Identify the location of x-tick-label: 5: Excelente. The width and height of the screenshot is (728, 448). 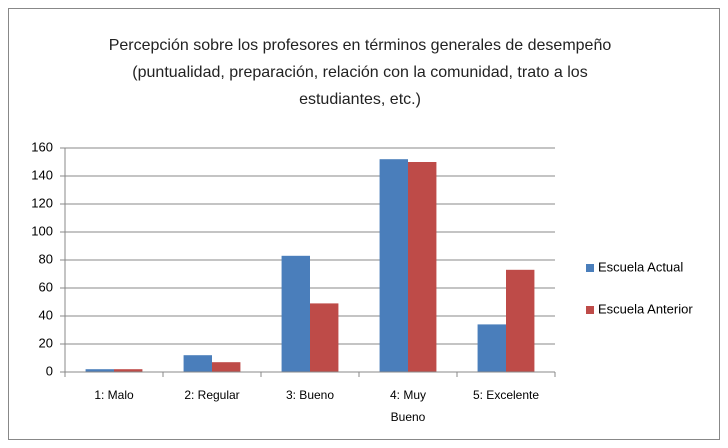
(506, 395).